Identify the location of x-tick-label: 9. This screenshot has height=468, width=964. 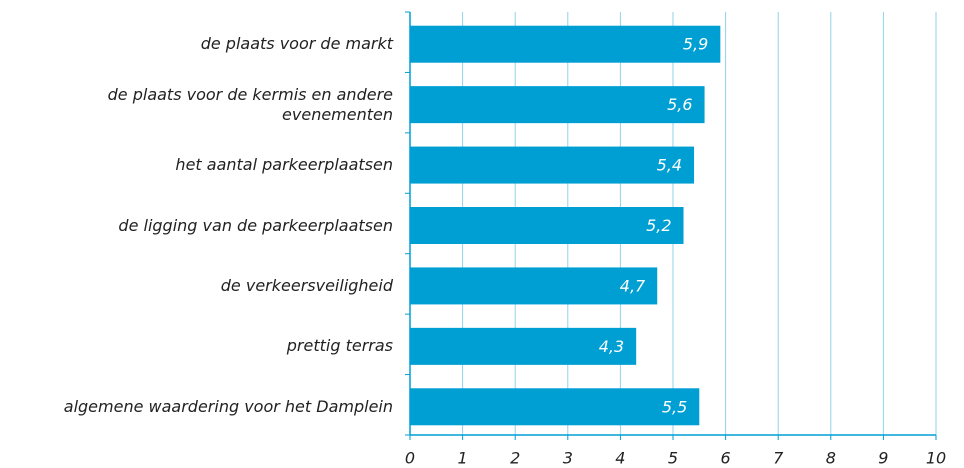
(883, 458).